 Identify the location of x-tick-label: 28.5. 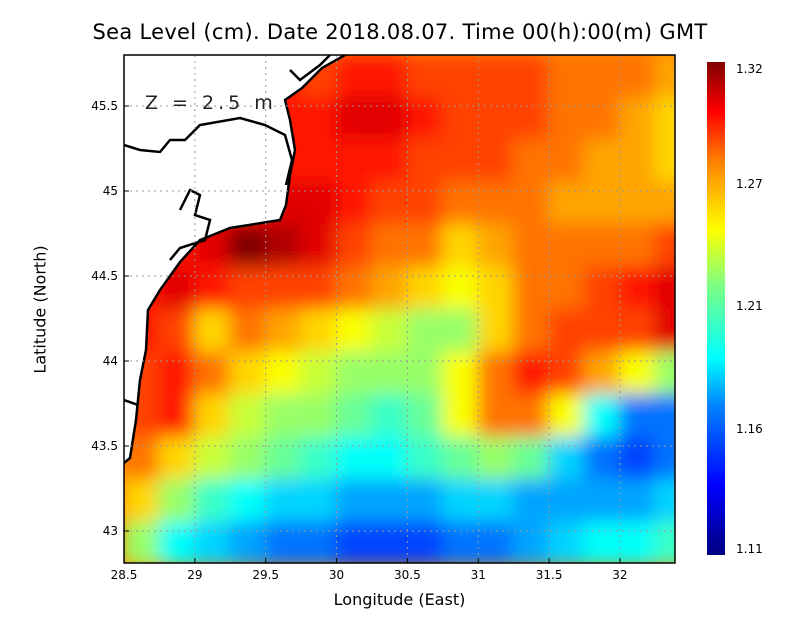
(124, 575).